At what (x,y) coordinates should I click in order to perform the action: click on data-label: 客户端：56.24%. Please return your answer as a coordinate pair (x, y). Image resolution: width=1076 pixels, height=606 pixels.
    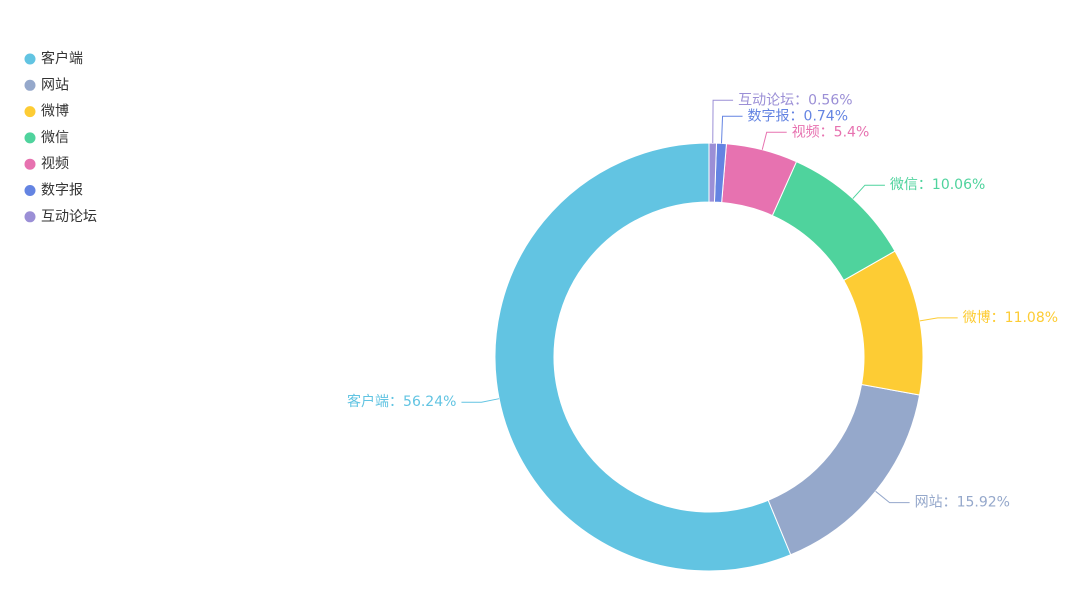
    Looking at the image, I should click on (401, 401).